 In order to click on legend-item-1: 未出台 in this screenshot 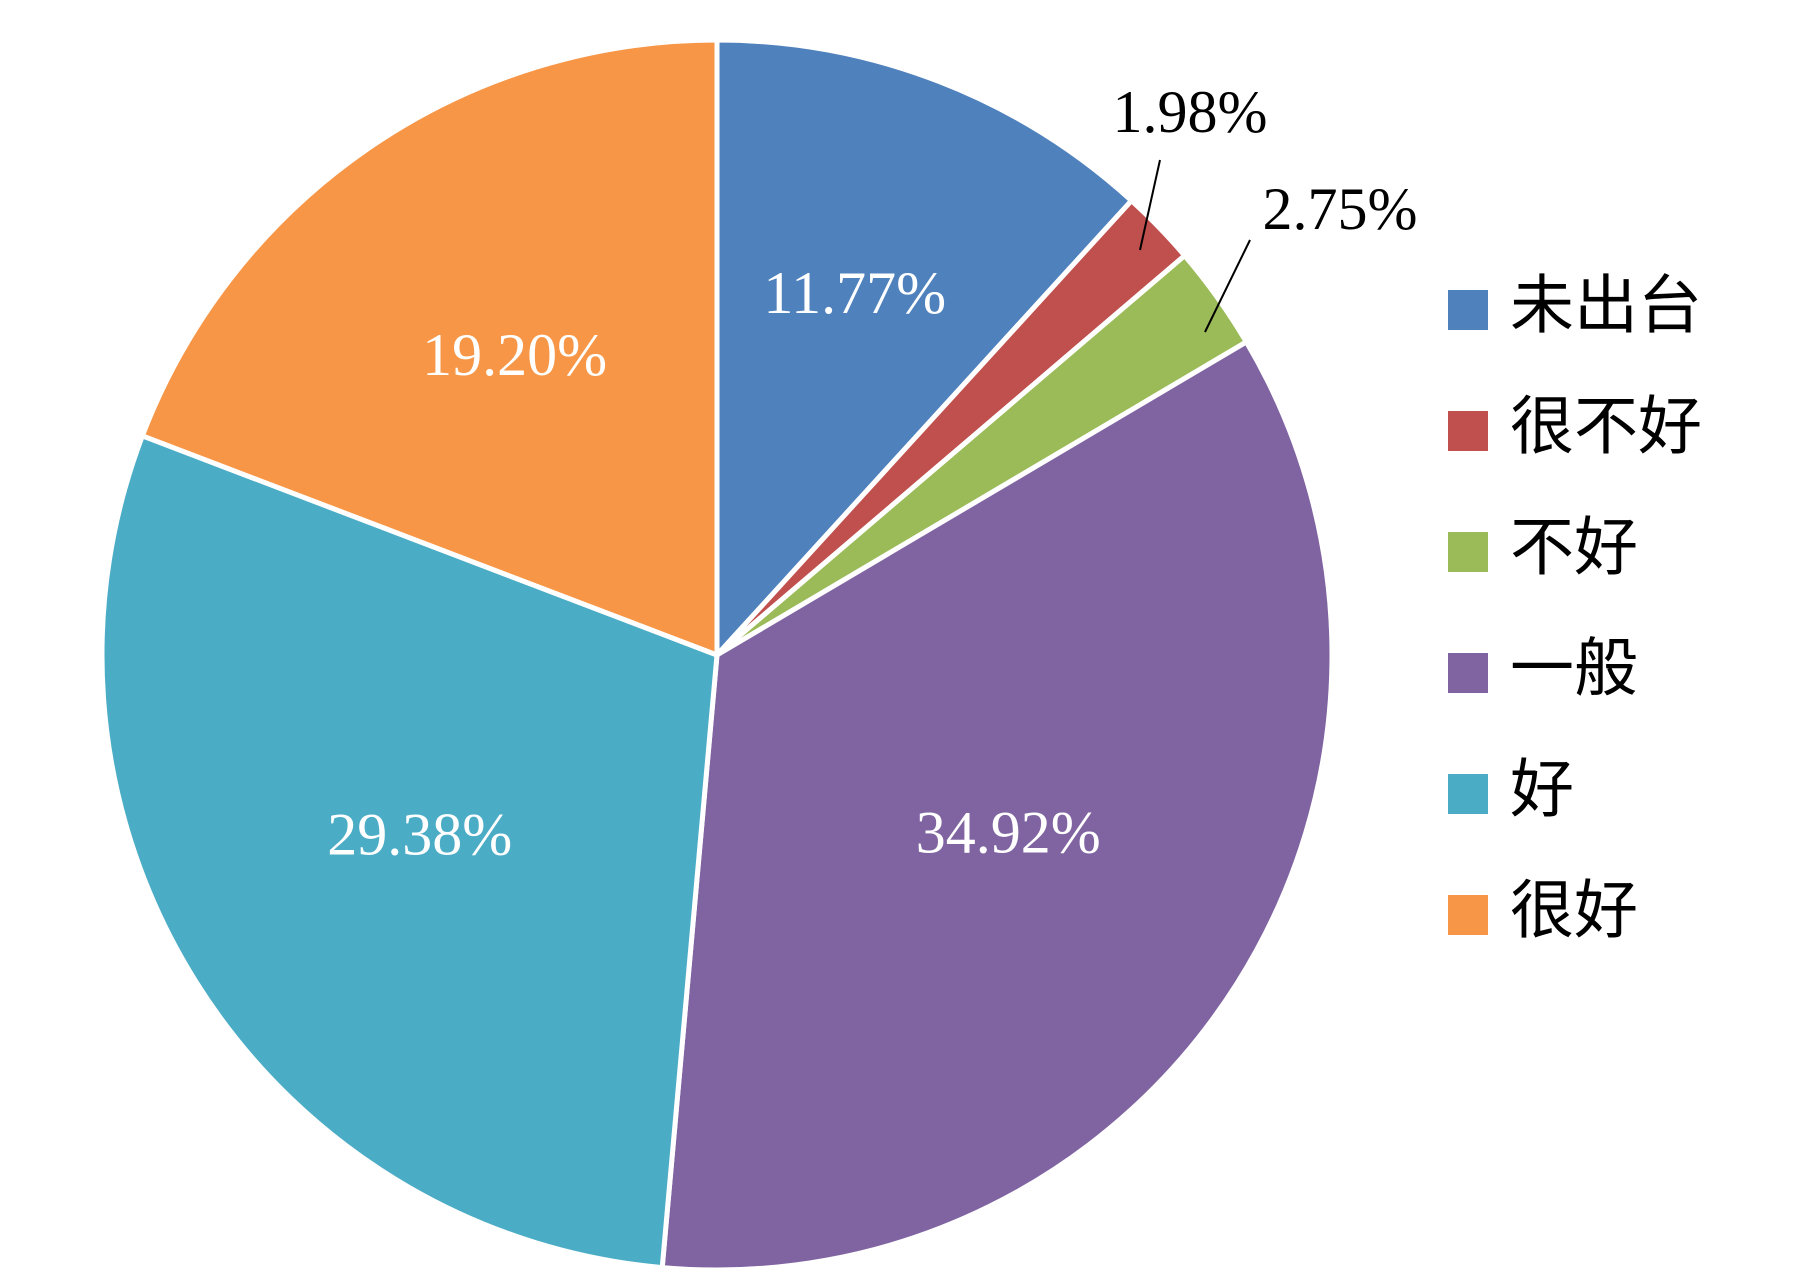, I will do `click(1575, 307)`.